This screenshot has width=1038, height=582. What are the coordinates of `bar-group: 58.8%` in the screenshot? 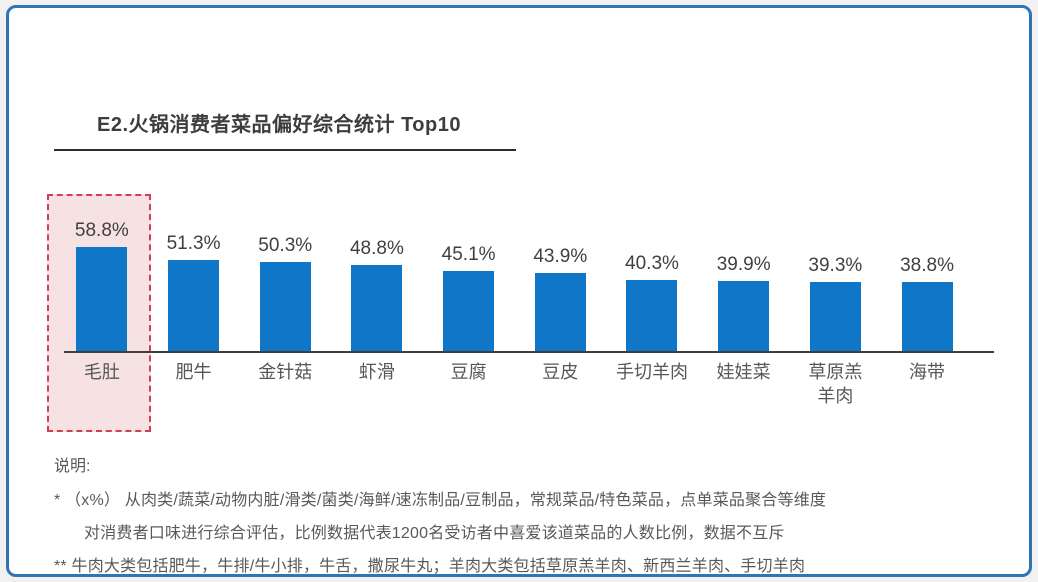 It's located at (102, 282).